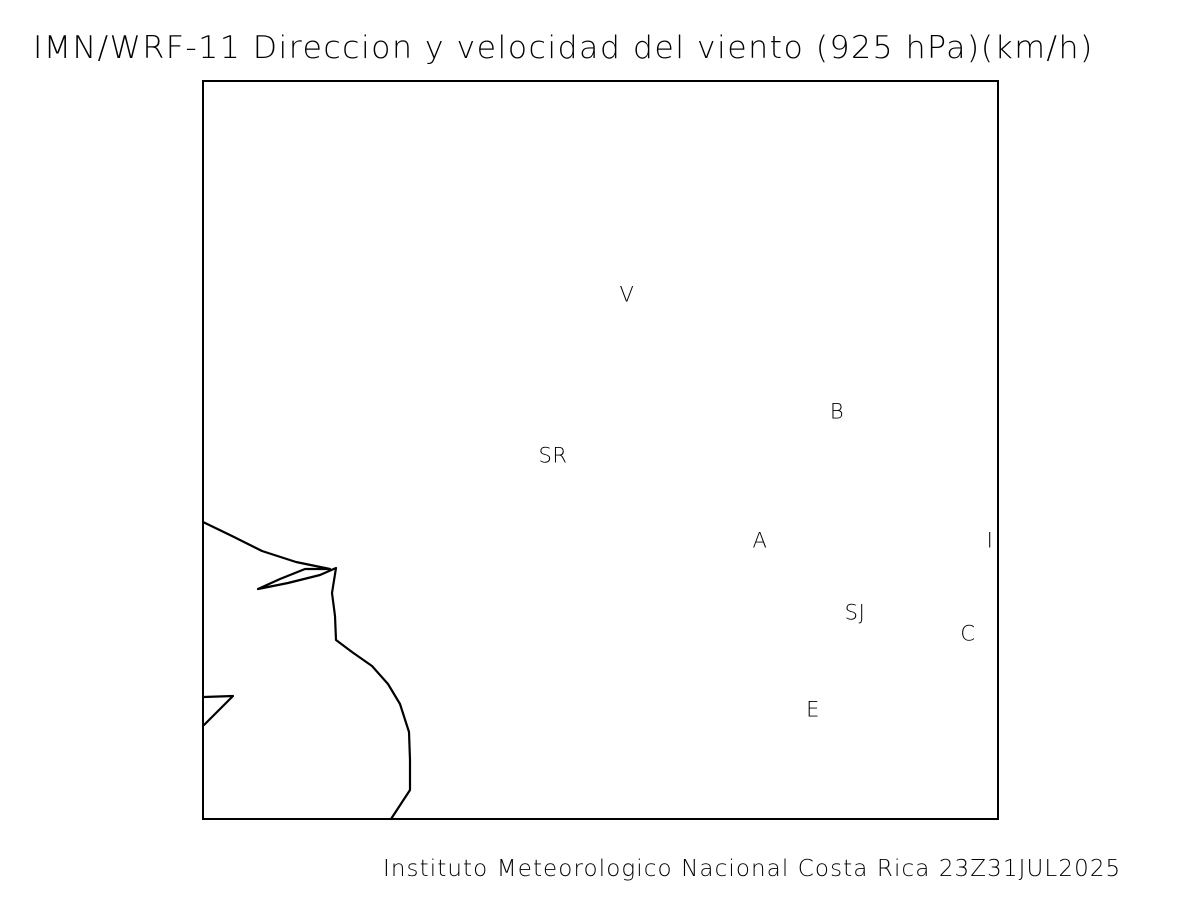 This screenshot has height=900, width=1200. What do you see at coordinates (627, 294) in the screenshot?
I see `station-label-v: V` at bounding box center [627, 294].